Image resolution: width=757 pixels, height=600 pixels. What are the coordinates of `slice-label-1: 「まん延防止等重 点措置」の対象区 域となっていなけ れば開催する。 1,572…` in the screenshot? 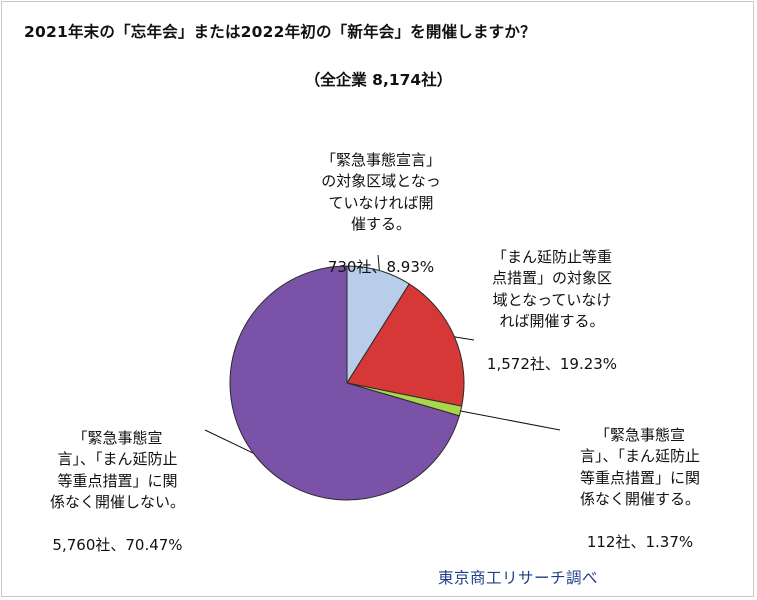 It's located at (552, 300).